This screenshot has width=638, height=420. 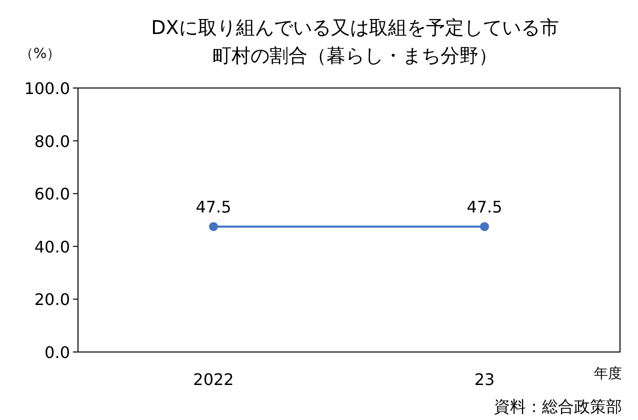 I want to click on x-axis-title: 年度, so click(x=608, y=374).